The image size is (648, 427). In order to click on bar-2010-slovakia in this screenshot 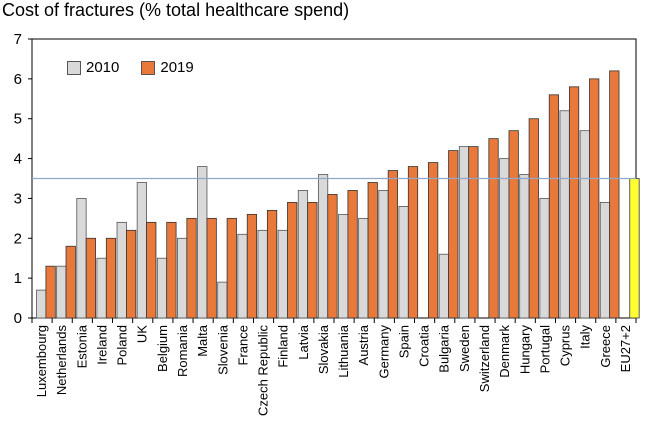, I will do `click(323, 246)`.